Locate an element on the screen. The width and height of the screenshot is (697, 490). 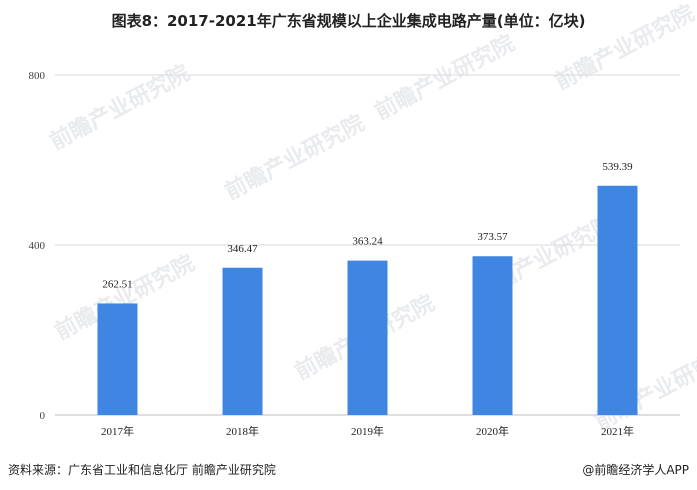
bar-2021年 is located at coordinates (617, 300).